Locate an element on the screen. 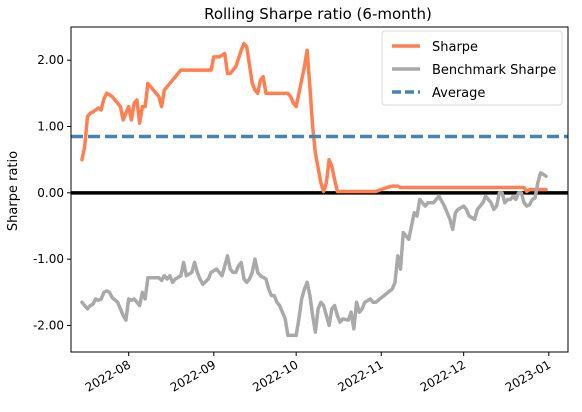 This screenshot has width=582, height=412. x-tick-label: 2023-01 is located at coordinates (528, 375).